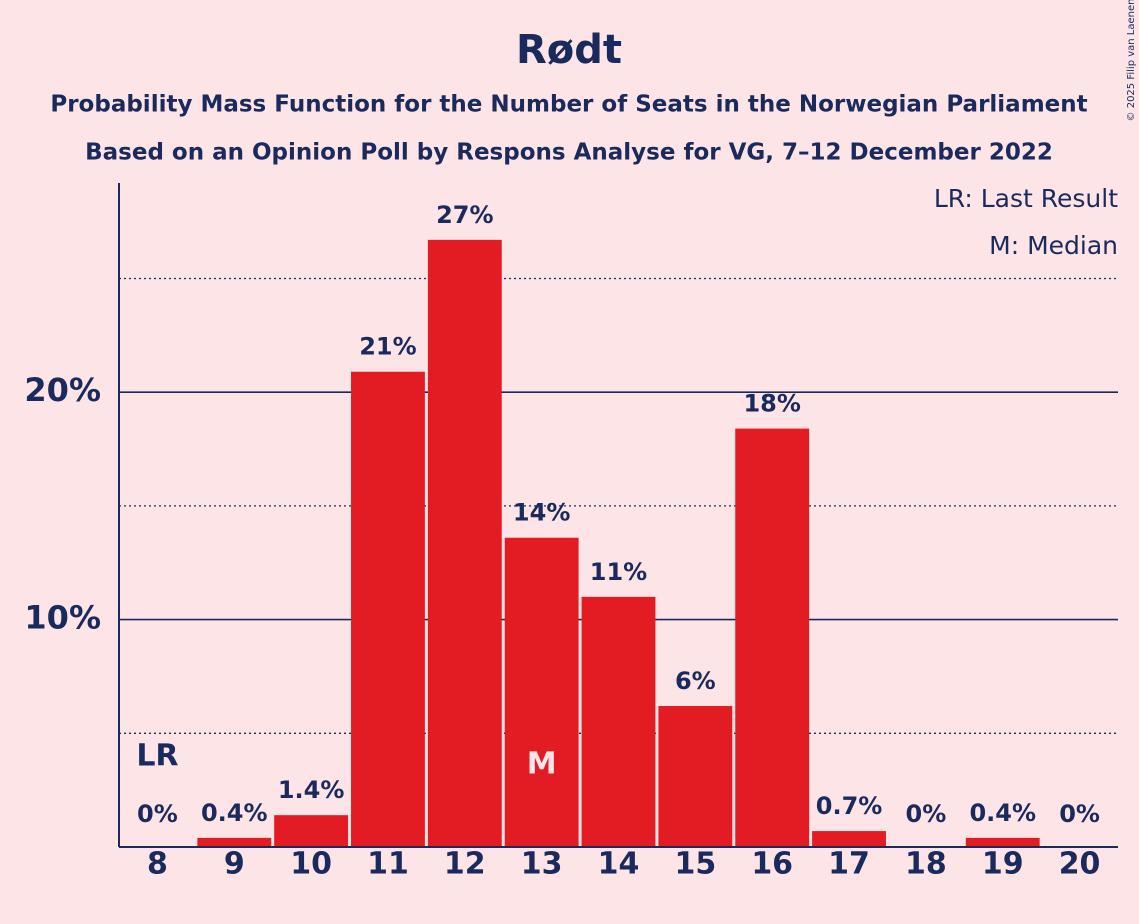  Describe the element at coordinates (542, 864) in the screenshot. I see `x-tick-label: 13` at that location.